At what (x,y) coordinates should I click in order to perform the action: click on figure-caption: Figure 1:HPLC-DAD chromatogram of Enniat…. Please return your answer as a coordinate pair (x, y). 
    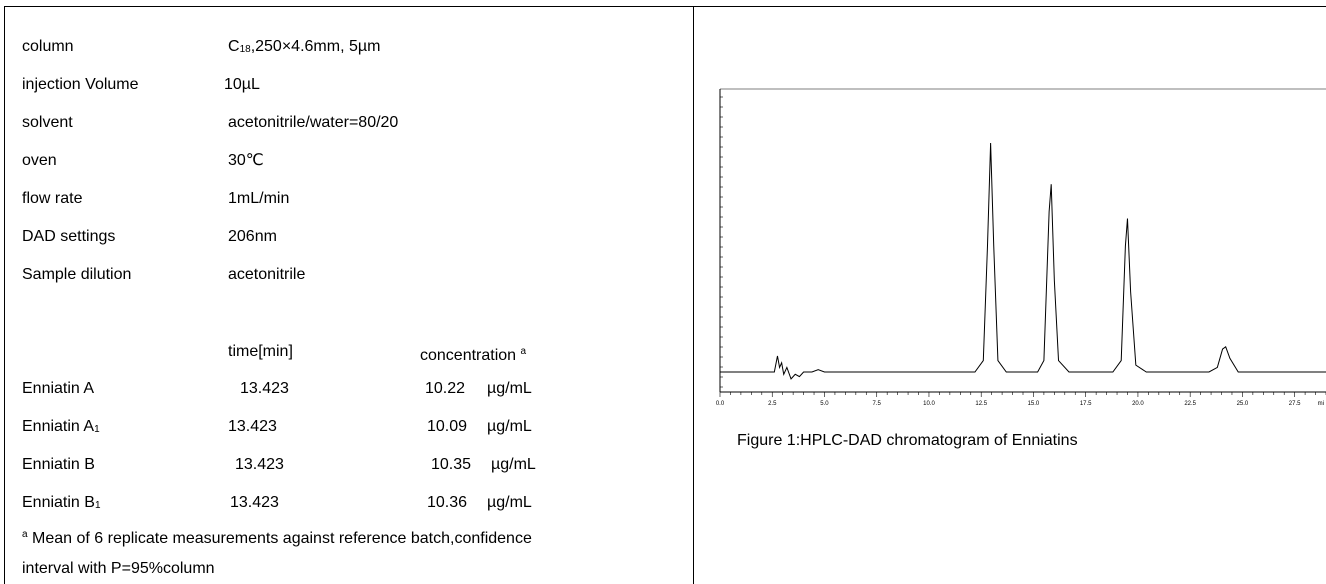
    Looking at the image, I should click on (907, 440).